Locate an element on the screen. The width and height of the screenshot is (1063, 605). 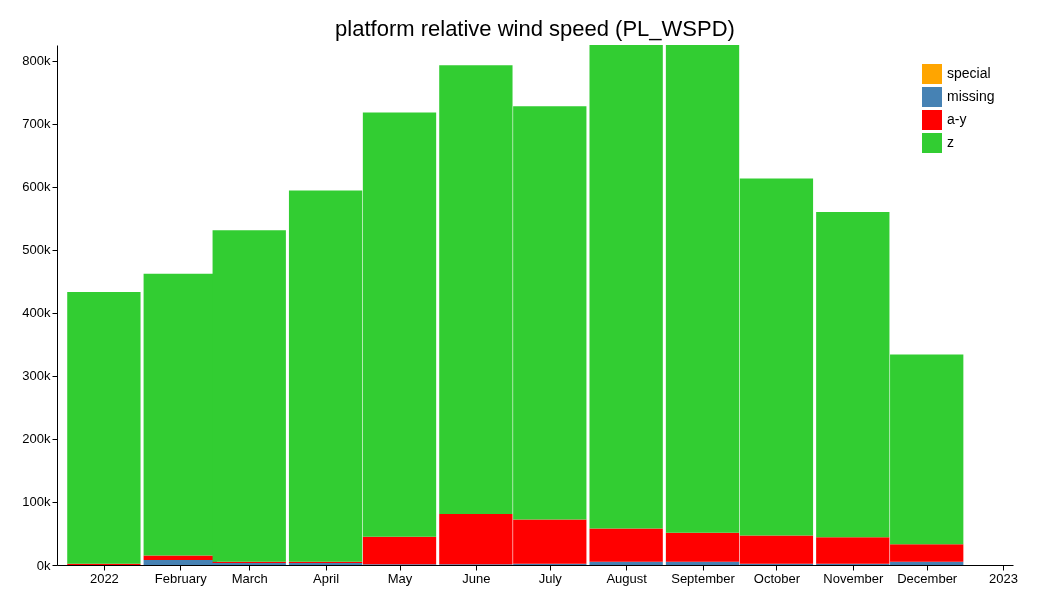
x-tick-label: June is located at coordinates (476, 578).